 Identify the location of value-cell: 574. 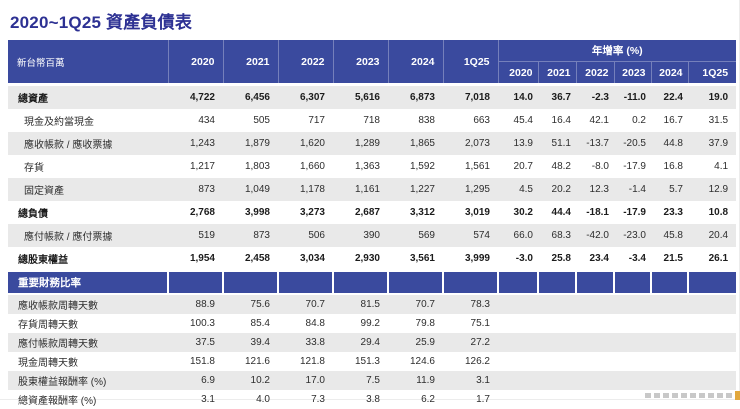
(470, 235).